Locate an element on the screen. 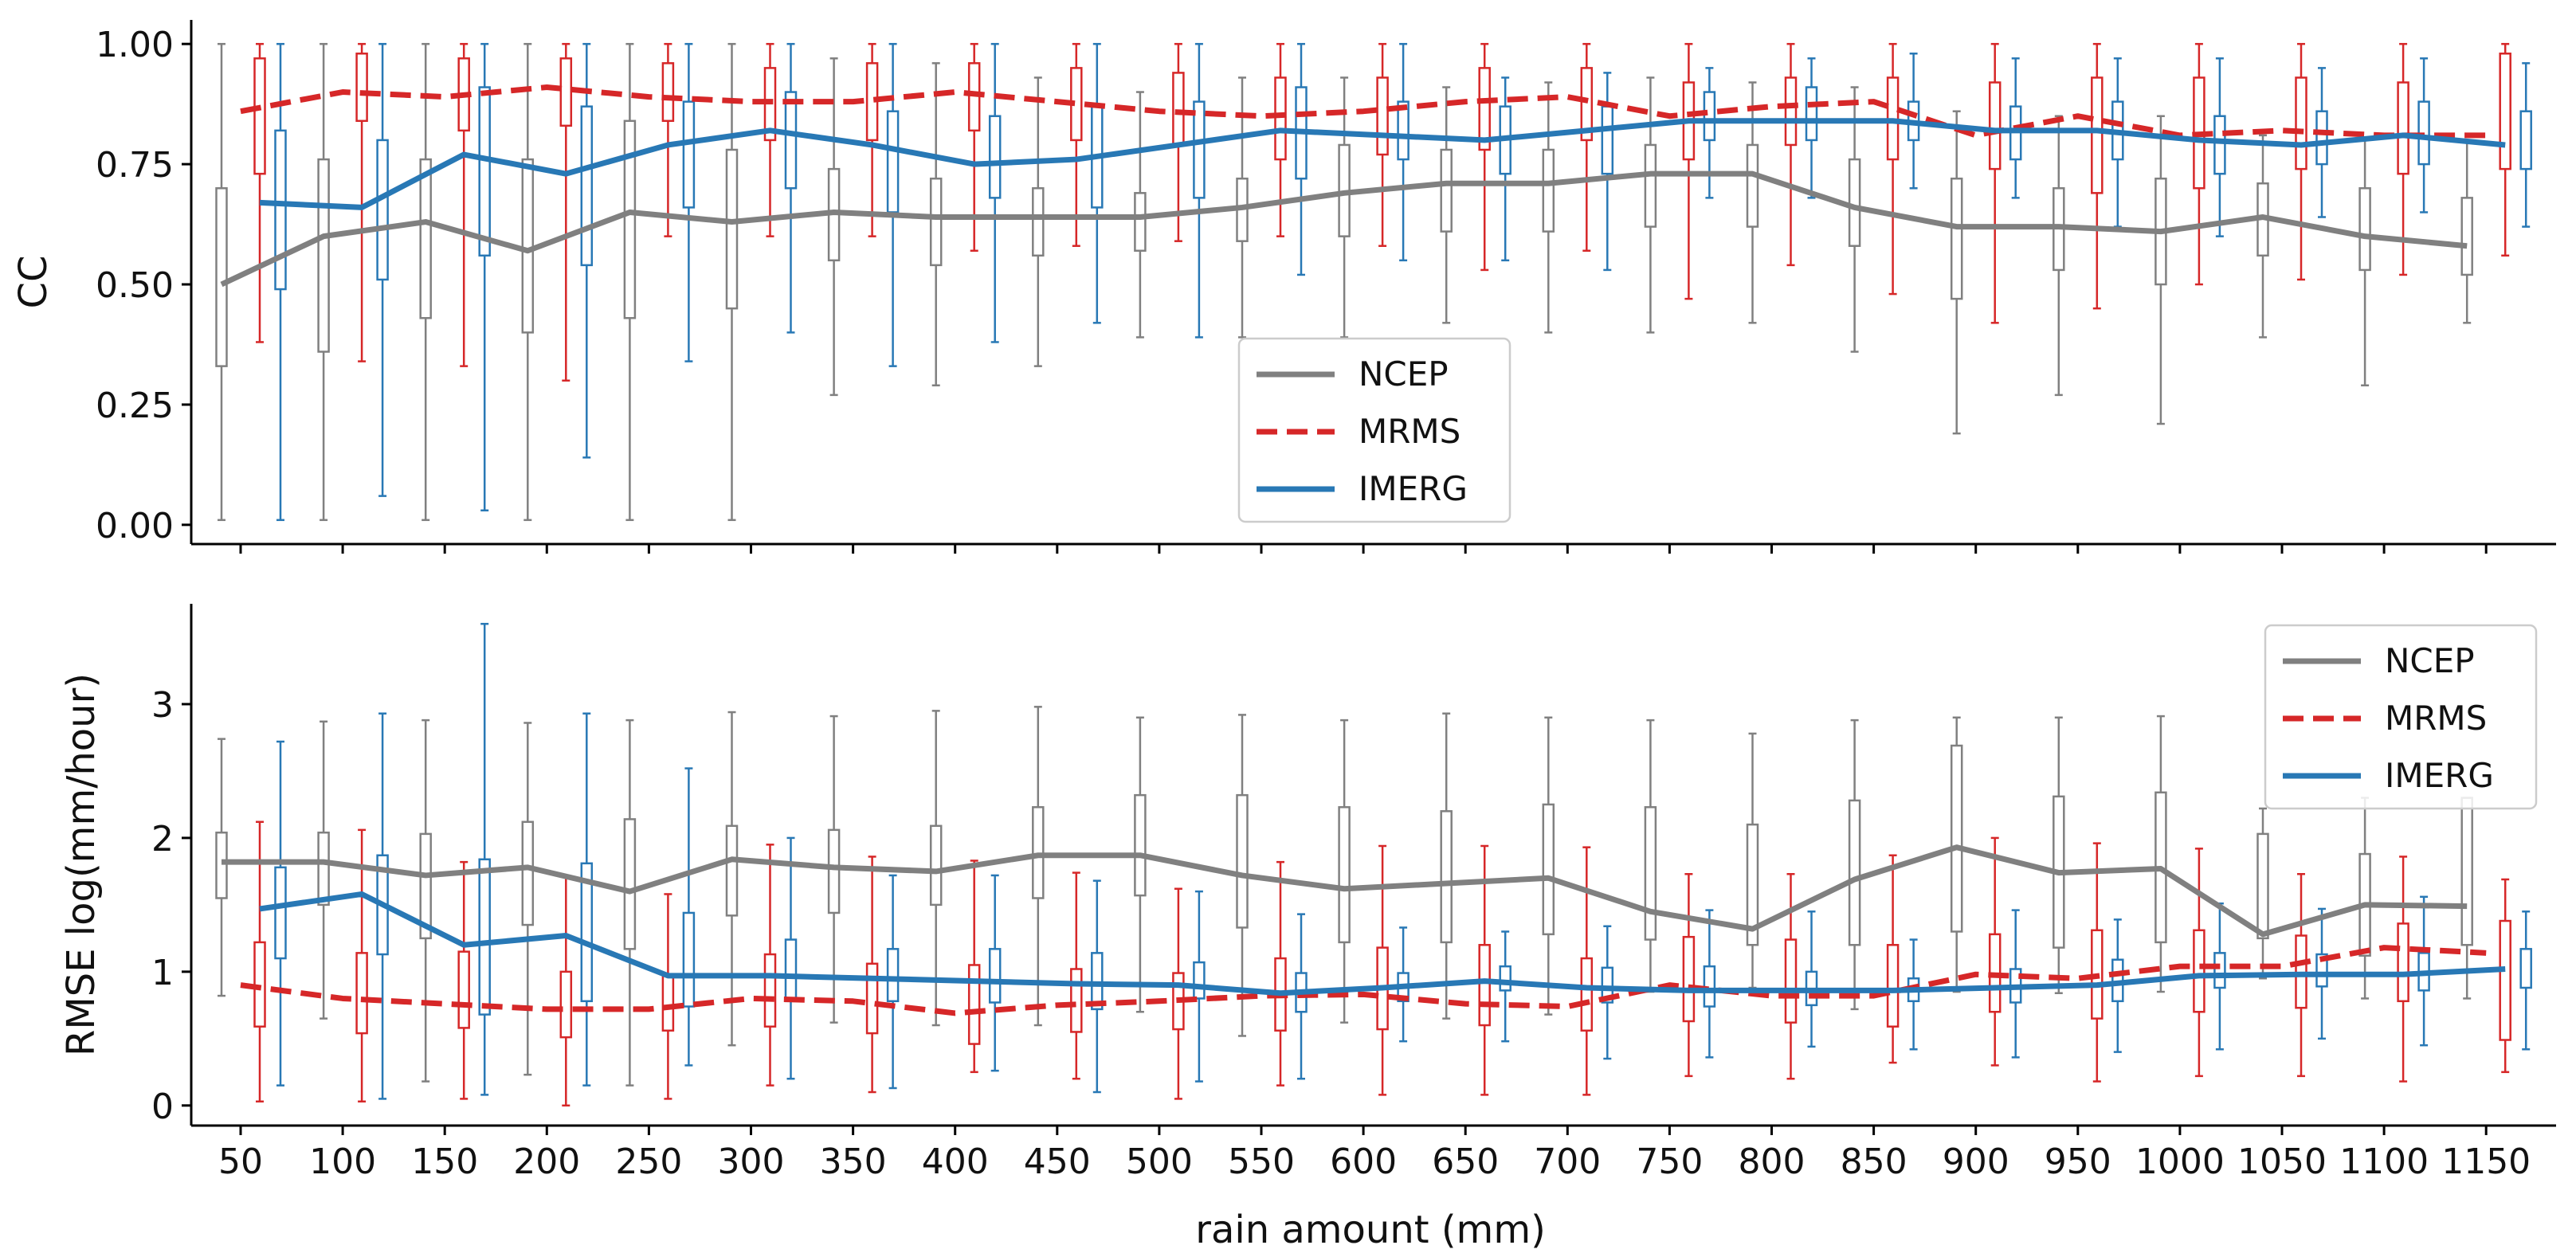  x-tick-label: 100 is located at coordinates (342, 1161).